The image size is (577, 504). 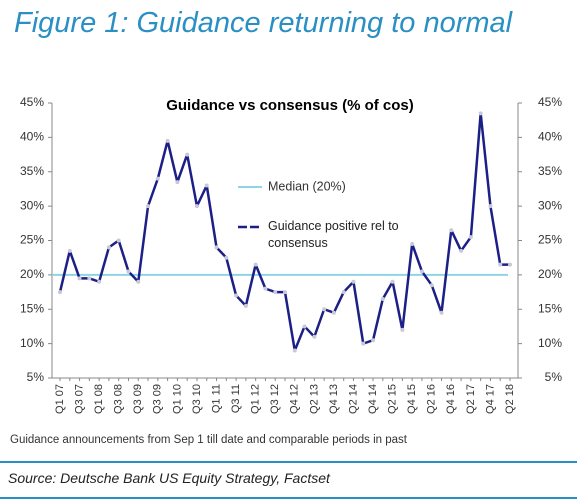 I want to click on x-tick-label: Q1 11, so click(x=216, y=398).